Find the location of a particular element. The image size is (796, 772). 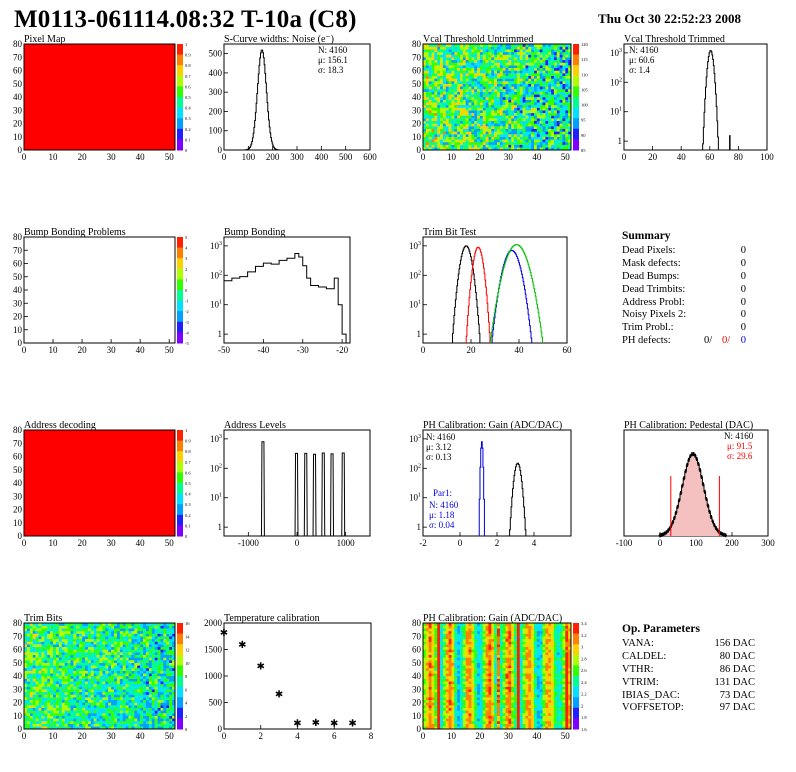

histogram-series is located at coordinates (518, 499).